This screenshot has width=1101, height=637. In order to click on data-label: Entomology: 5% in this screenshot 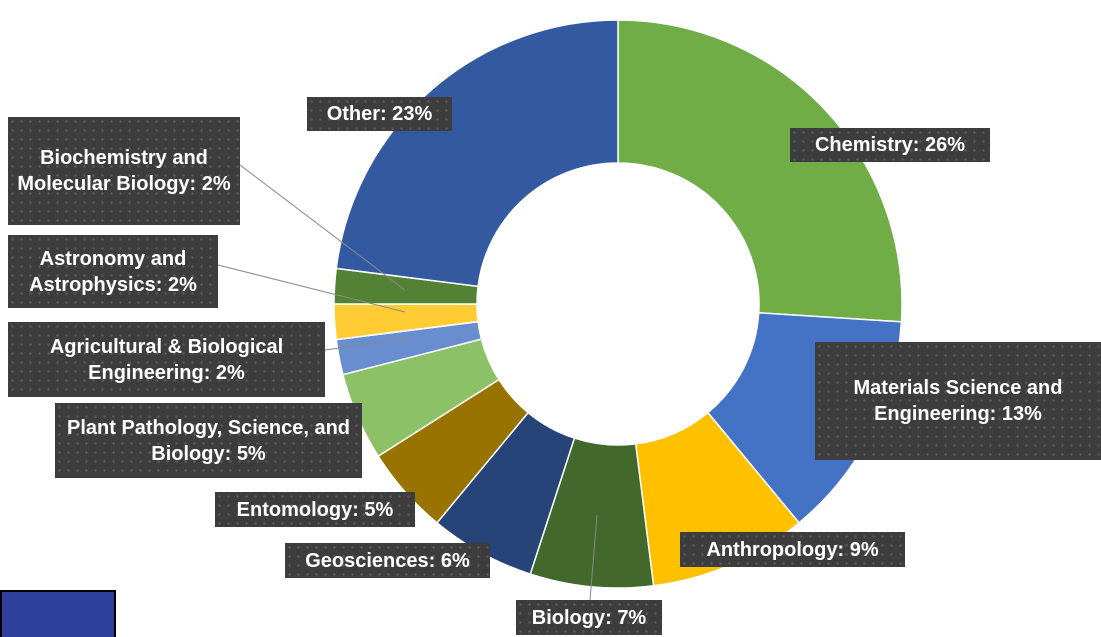, I will do `click(315, 509)`.